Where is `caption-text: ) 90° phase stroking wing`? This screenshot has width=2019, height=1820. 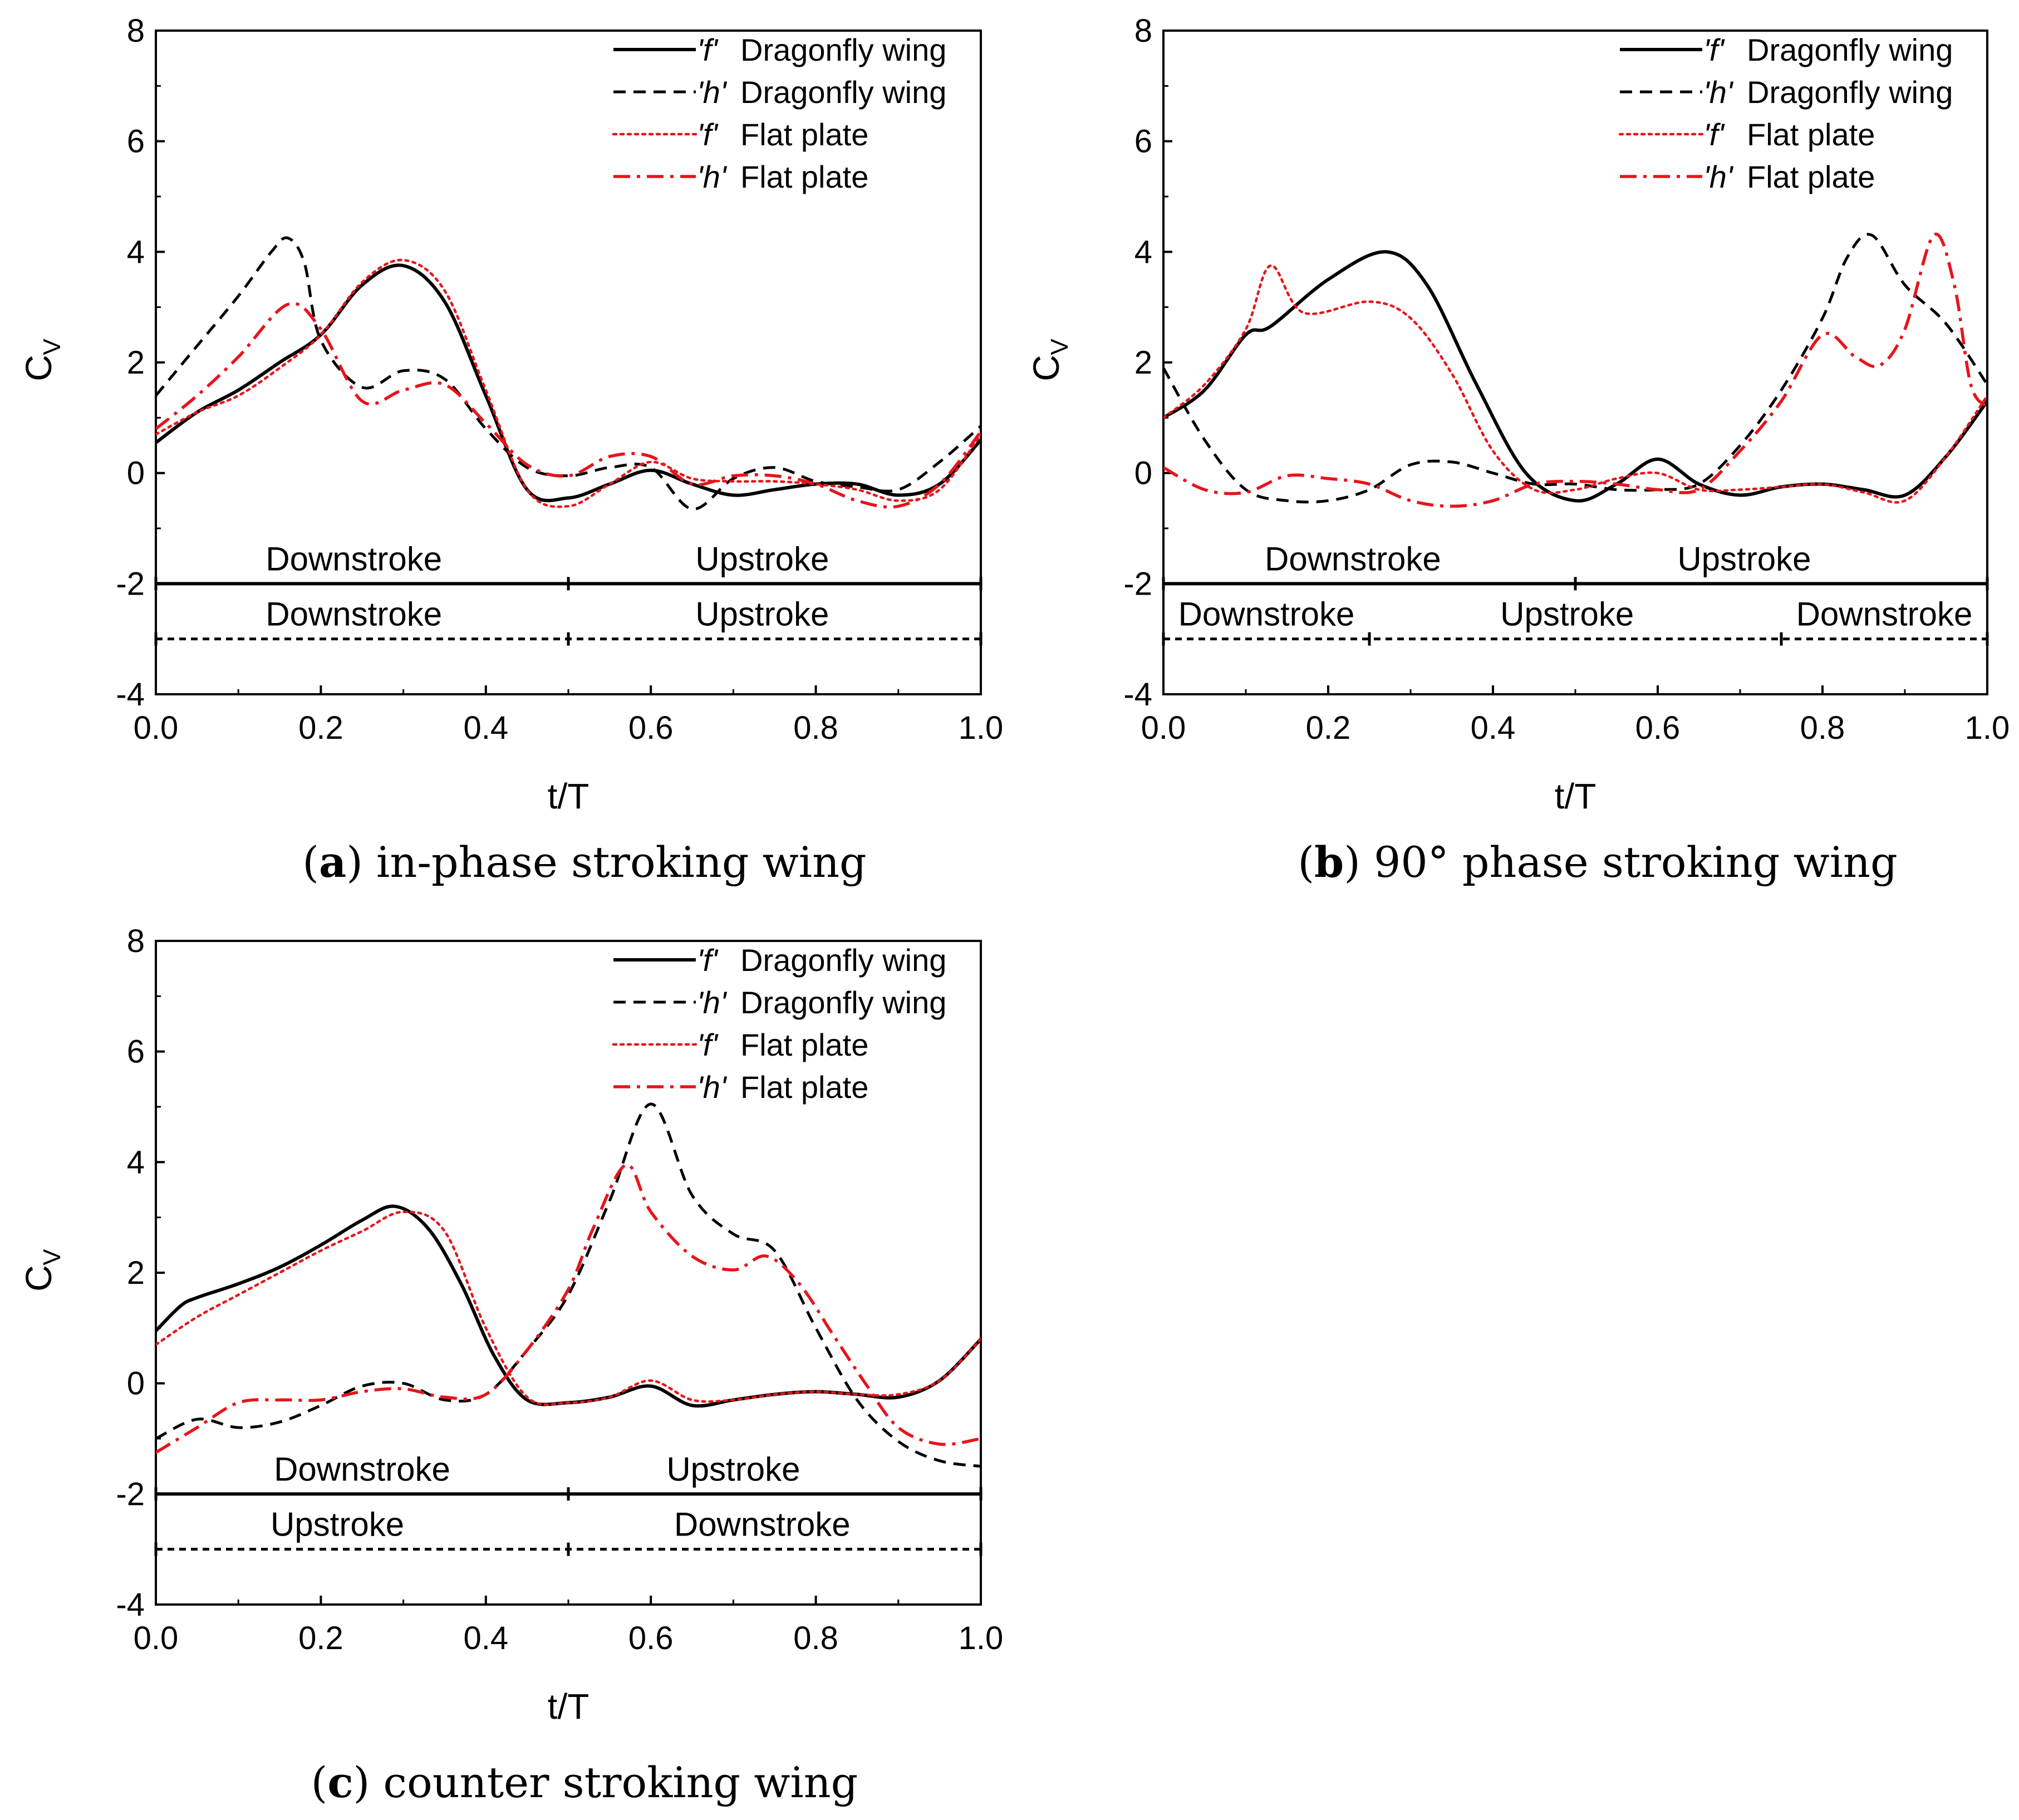
caption-text: ) 90° phase stroking wing is located at coordinates (1620, 862).